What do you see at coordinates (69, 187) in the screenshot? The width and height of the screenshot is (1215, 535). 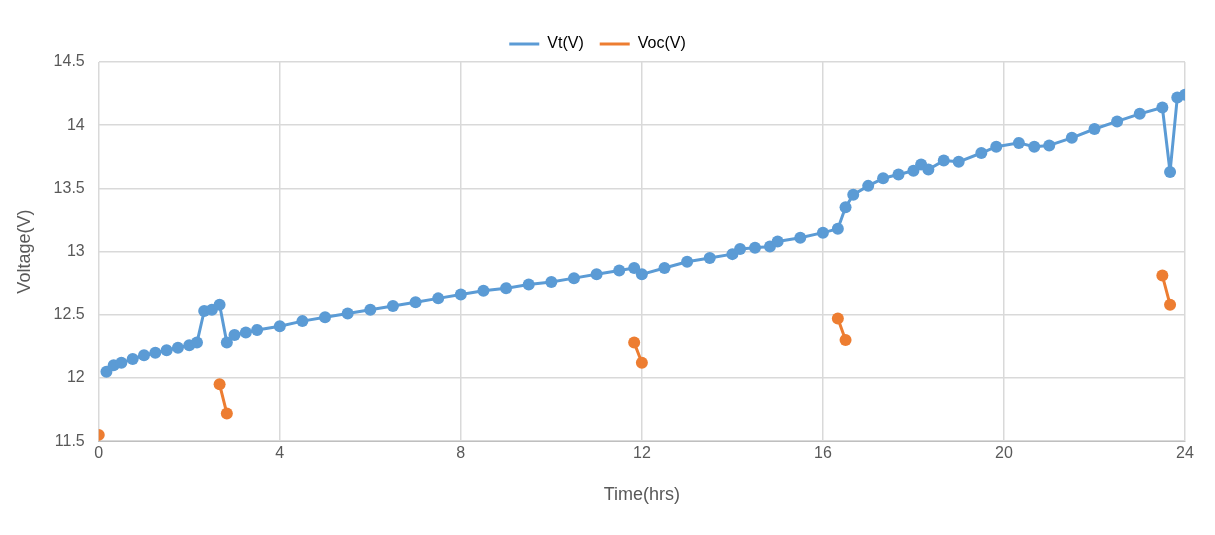 I see `y-tick-label: 13.5` at bounding box center [69, 187].